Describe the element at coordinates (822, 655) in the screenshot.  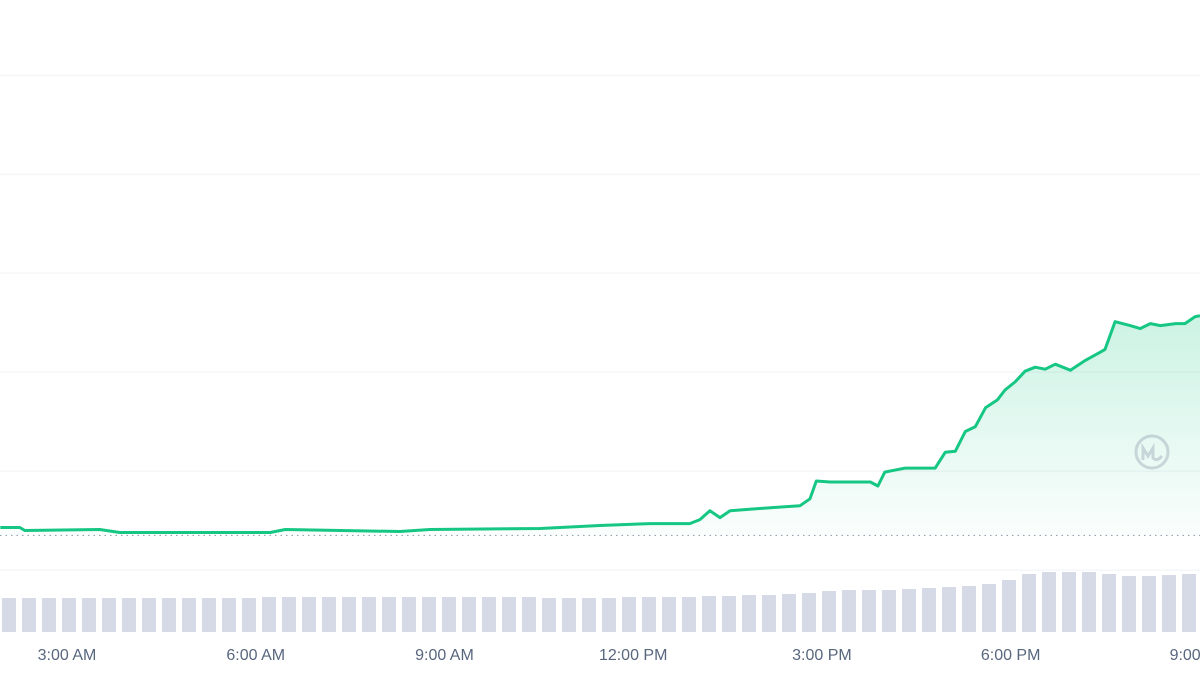
I see `x-tick-label: 3:00 PM` at that location.